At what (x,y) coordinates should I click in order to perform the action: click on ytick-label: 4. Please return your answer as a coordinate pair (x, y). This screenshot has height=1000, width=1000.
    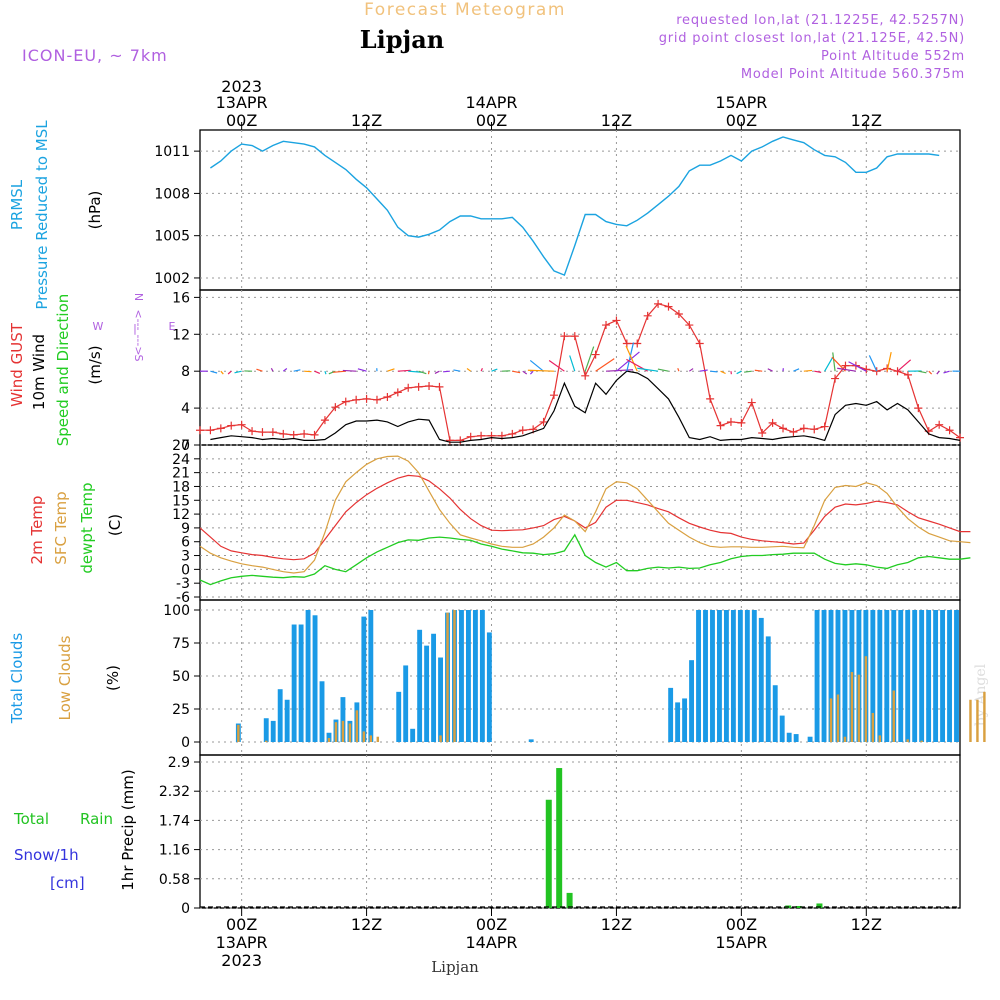
    Looking at the image, I should click on (185, 409).